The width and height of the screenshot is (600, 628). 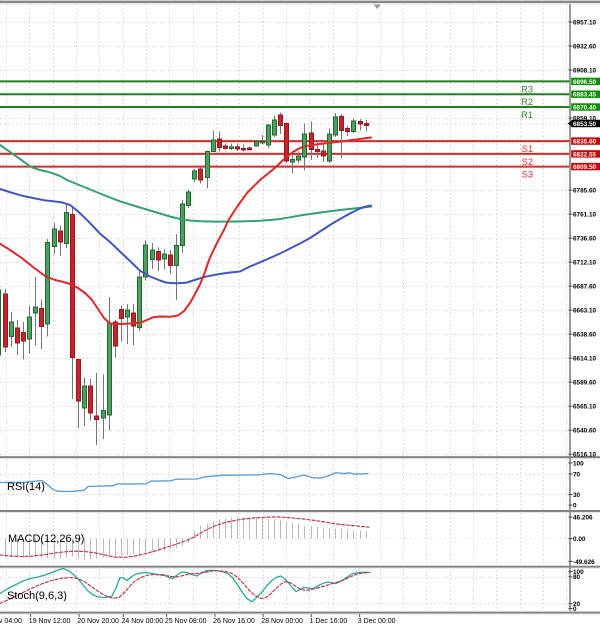 I want to click on svg-text: 0.00, so click(x=579, y=539).